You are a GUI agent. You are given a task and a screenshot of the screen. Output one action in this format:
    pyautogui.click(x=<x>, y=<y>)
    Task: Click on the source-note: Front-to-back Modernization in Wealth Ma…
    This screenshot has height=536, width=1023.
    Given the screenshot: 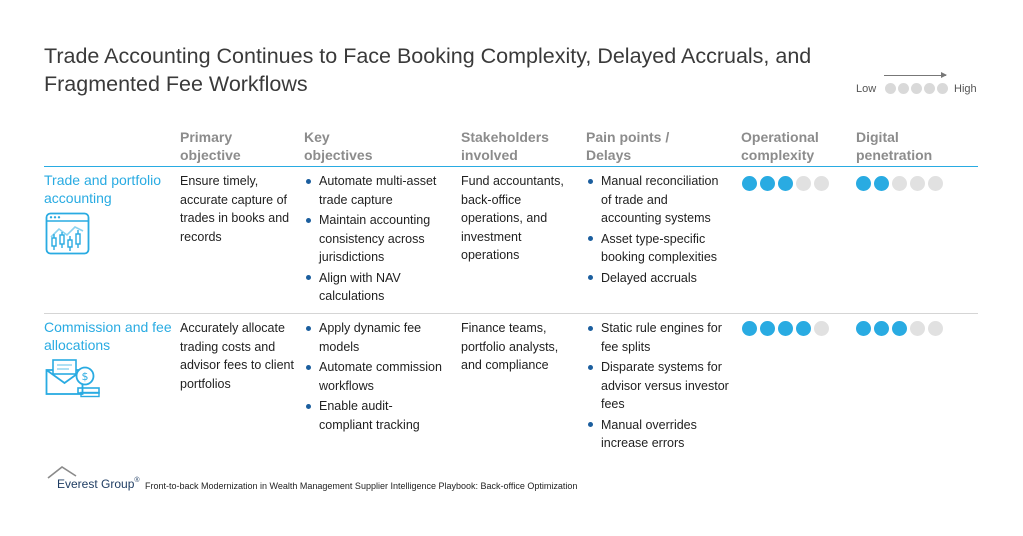 What is the action you would take?
    pyautogui.click(x=361, y=486)
    